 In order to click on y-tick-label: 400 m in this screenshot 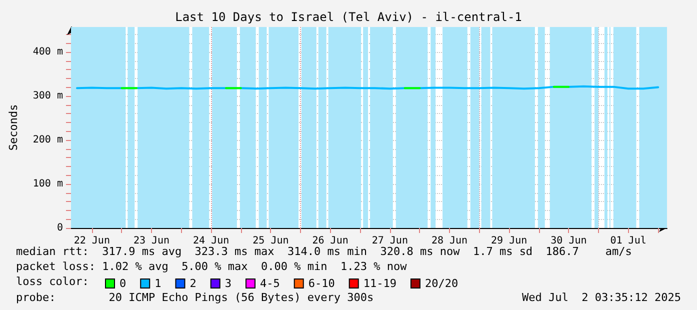, I will do `click(47, 52)`.